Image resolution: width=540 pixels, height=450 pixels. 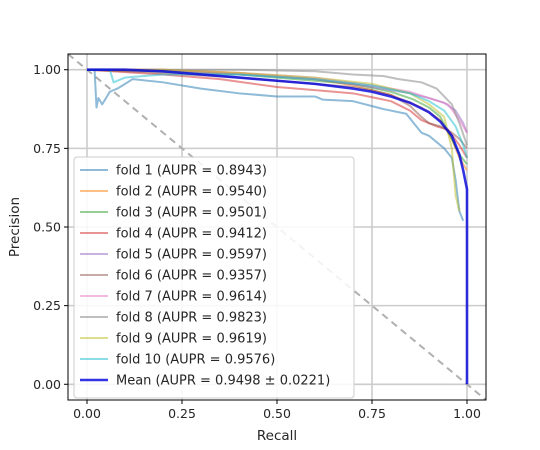 What do you see at coordinates (15, 227) in the screenshot?
I see `y-axis-label: Precision` at bounding box center [15, 227].